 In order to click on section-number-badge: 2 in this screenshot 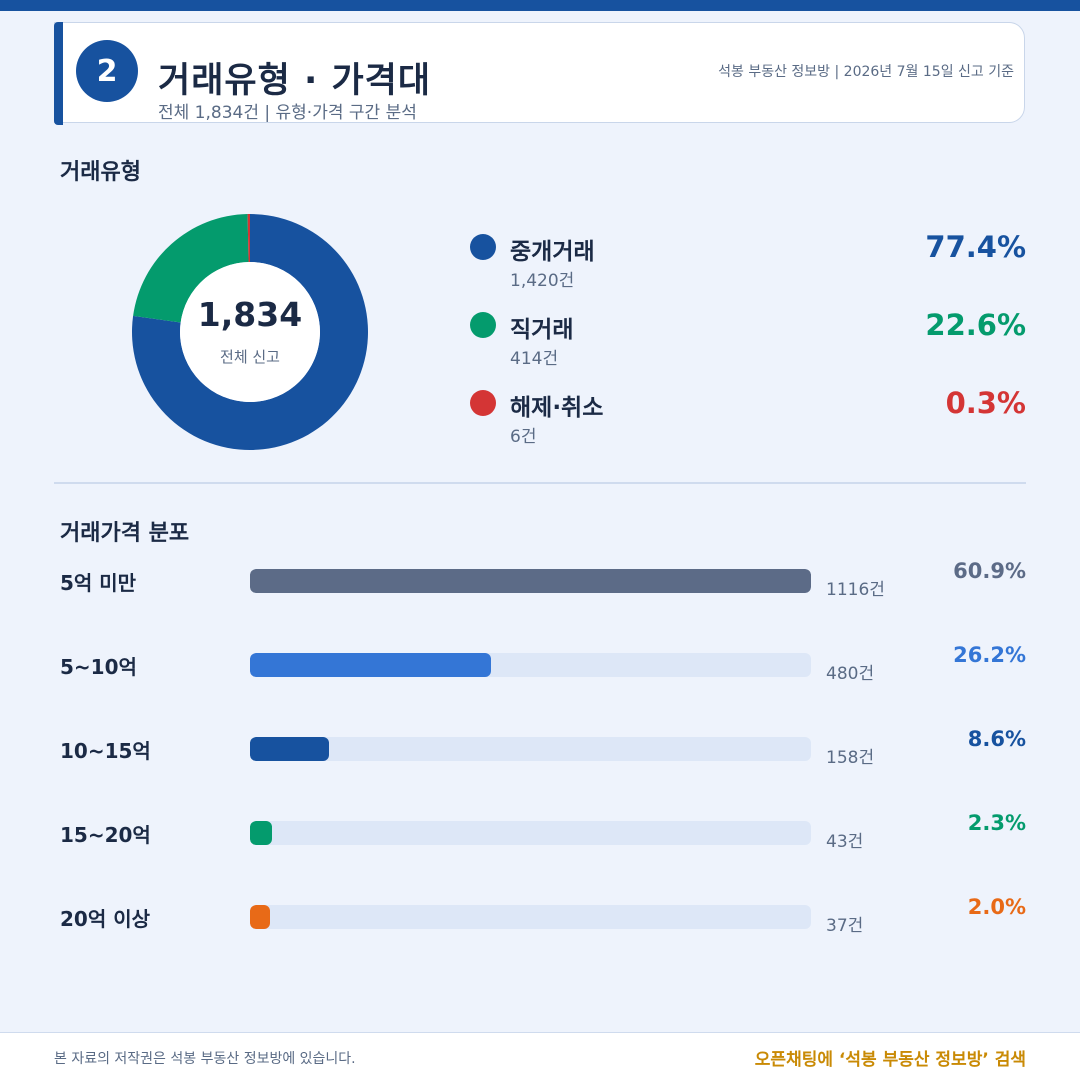, I will do `click(107, 71)`.